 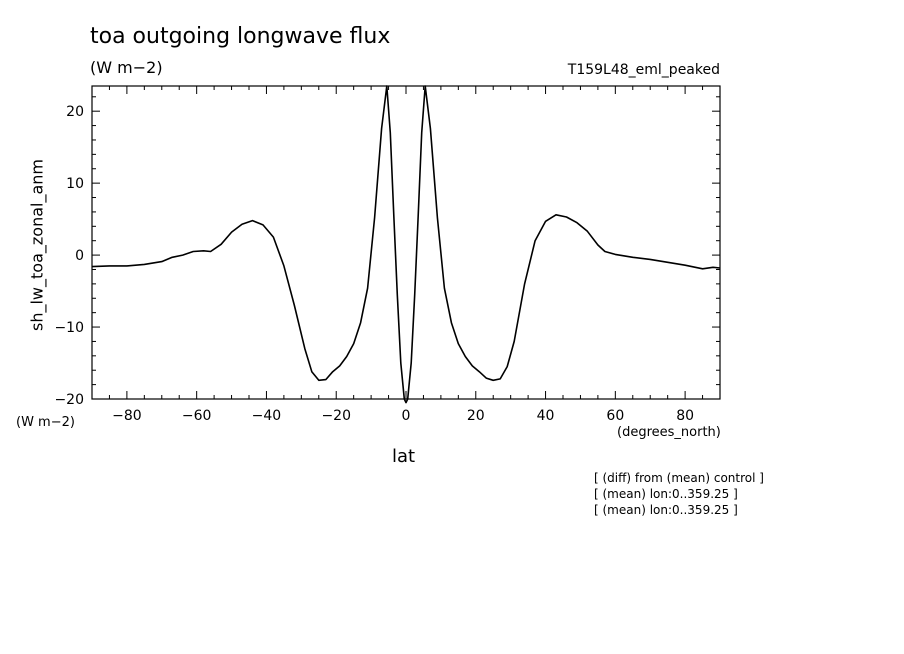 I want to click on y-axis-units: (W m−2), so click(x=45, y=422).